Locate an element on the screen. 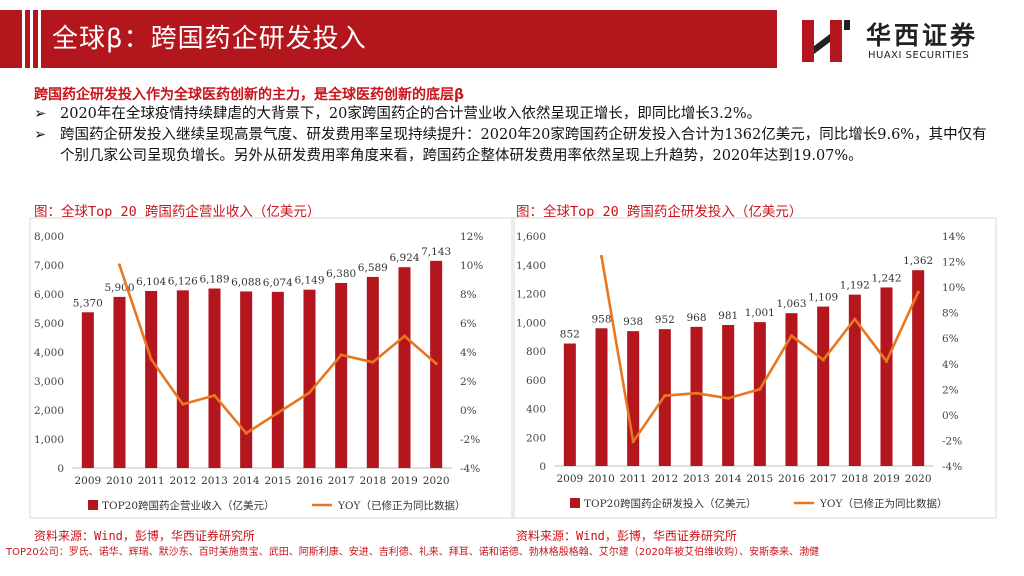  bar-value-label: 5,370 is located at coordinates (88, 303).